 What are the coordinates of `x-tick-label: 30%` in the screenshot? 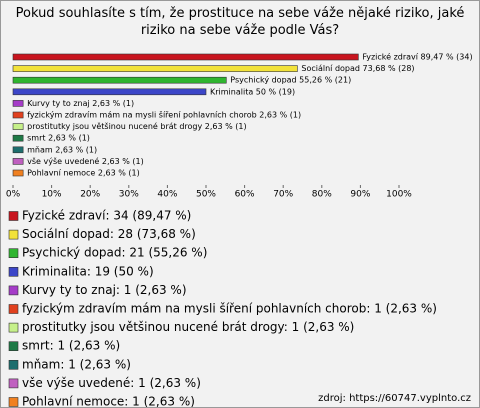 It's located at (129, 195).